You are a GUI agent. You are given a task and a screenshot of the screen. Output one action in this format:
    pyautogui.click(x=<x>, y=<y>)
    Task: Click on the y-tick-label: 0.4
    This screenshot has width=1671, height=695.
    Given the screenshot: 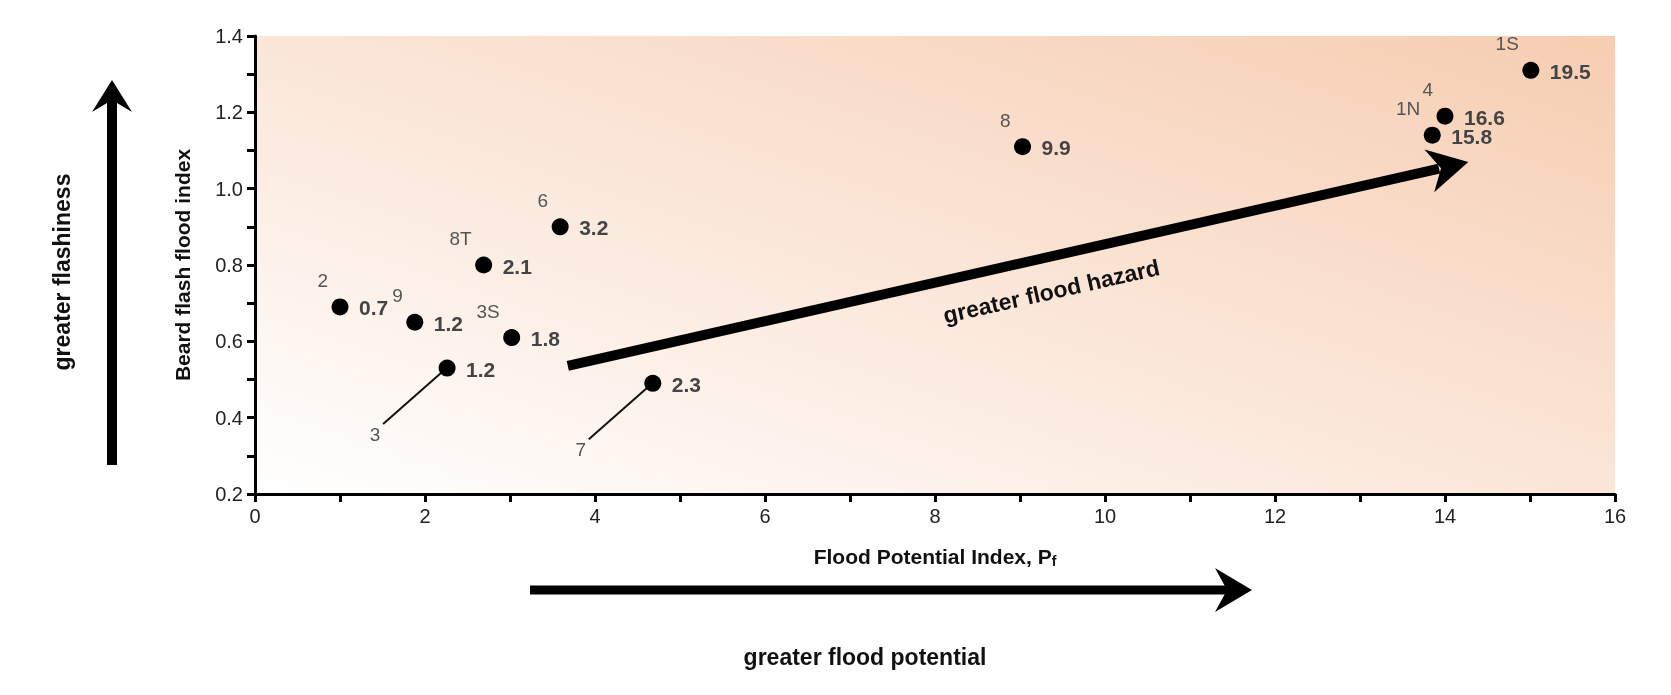 What is the action you would take?
    pyautogui.click(x=229, y=417)
    